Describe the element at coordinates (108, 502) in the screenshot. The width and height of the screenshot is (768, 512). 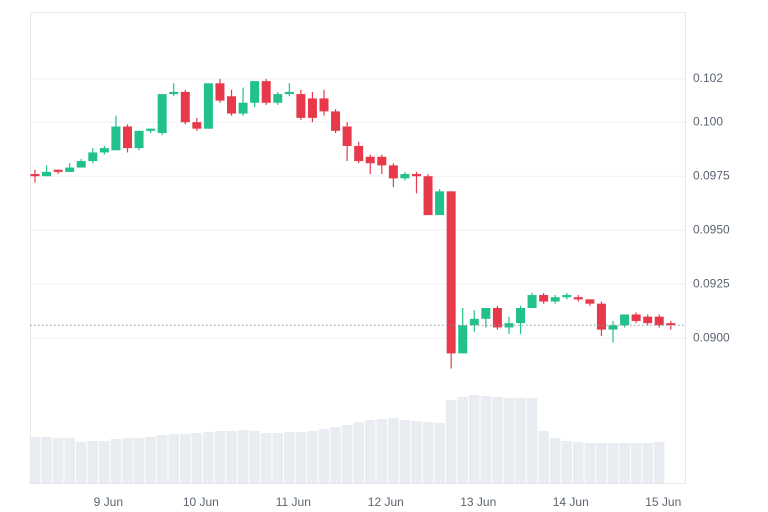
I see `x-tick-label: 9 Jun` at that location.